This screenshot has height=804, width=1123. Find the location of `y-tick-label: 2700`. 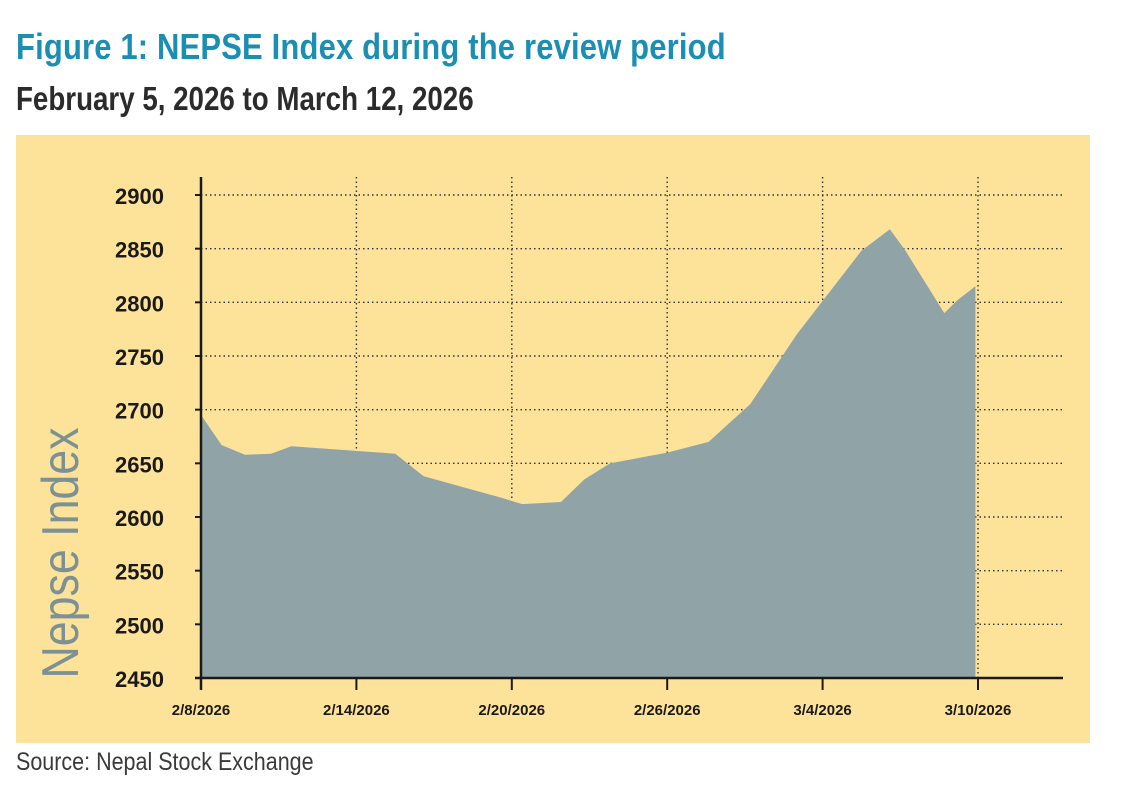

y-tick-label: 2700 is located at coordinates (139, 411).